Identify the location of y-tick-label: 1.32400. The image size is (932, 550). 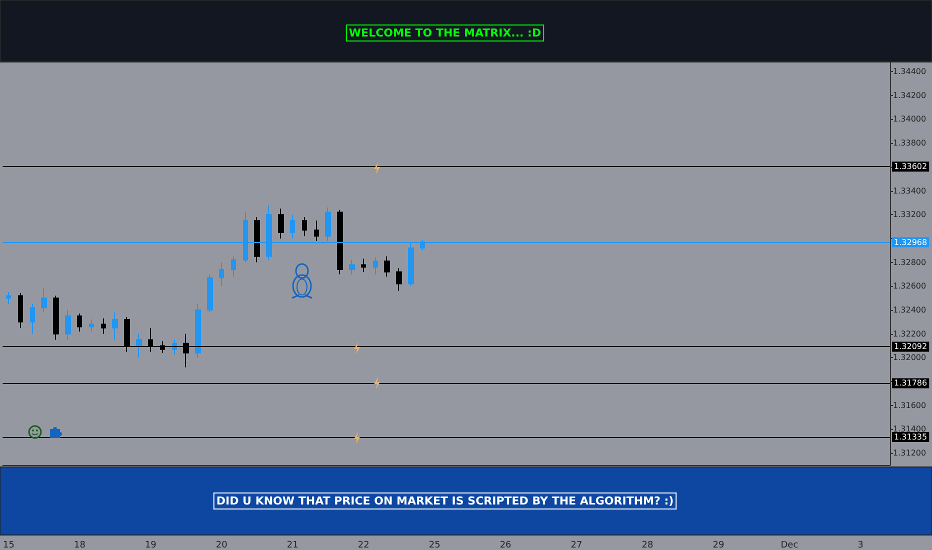
(909, 310).